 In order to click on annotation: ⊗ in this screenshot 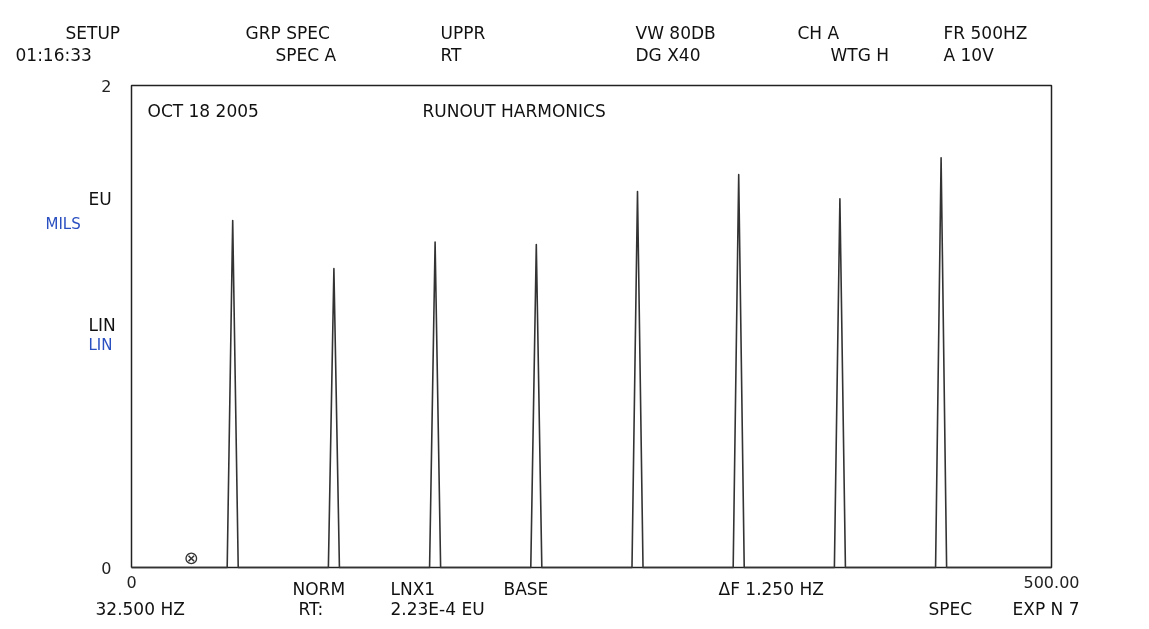, I will do `click(191, 557)`.